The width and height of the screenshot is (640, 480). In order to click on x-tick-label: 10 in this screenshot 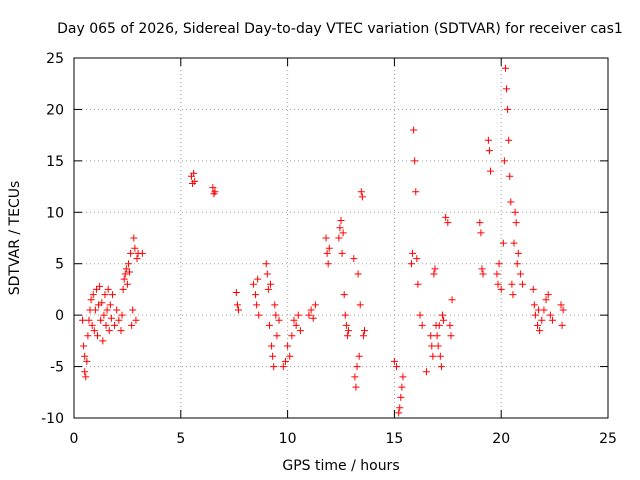, I will do `click(288, 439)`.